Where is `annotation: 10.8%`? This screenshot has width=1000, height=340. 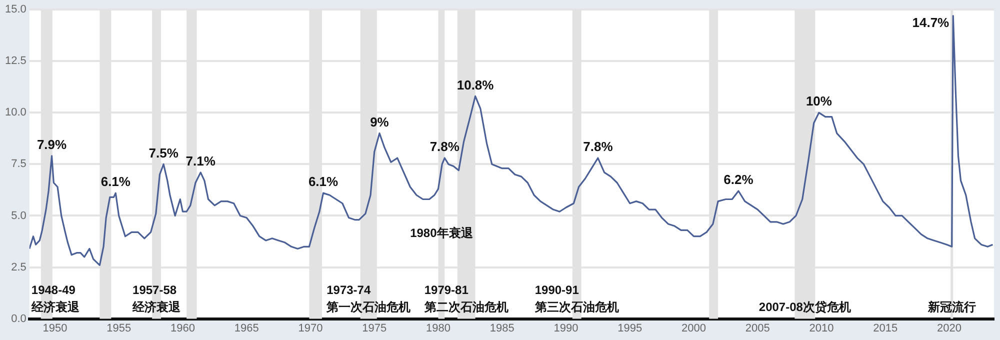
annotation: 10.8% is located at coordinates (475, 84).